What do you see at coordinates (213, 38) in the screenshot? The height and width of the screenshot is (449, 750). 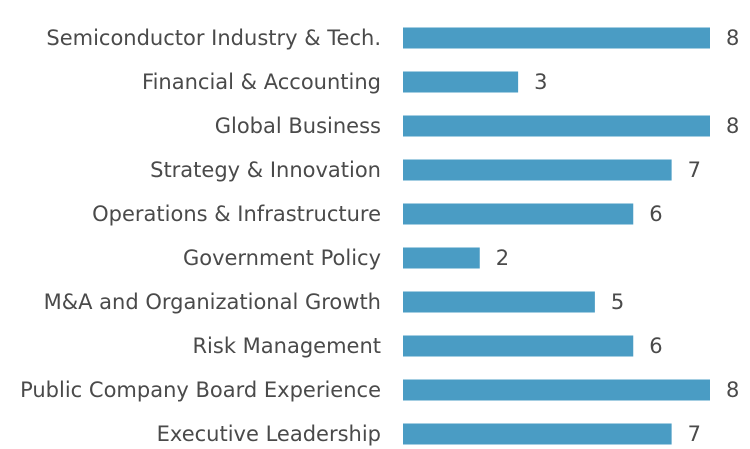 I see `category-label-0: Semiconductor Industry & Tech.` at bounding box center [213, 38].